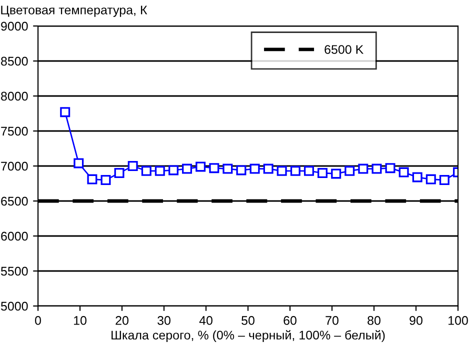  Describe the element at coordinates (290, 320) in the screenshot. I see `x-tick-label: 60` at that location.